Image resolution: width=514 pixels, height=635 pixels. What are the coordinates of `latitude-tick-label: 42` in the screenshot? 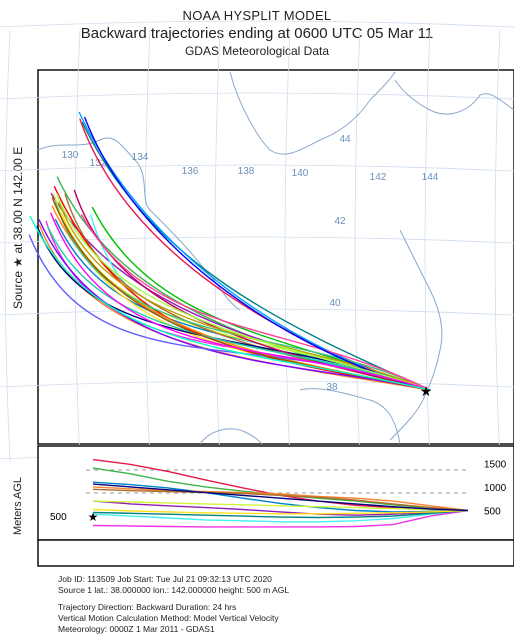 It's located at (340, 221).